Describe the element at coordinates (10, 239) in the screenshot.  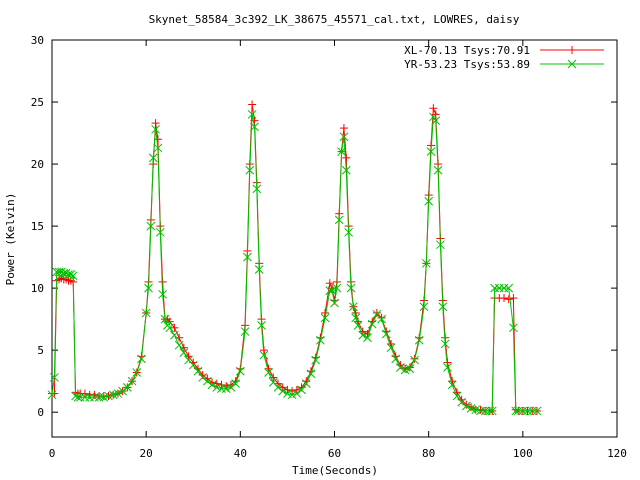
I see `y-axis-label: Power (Kelvin)` at that location.